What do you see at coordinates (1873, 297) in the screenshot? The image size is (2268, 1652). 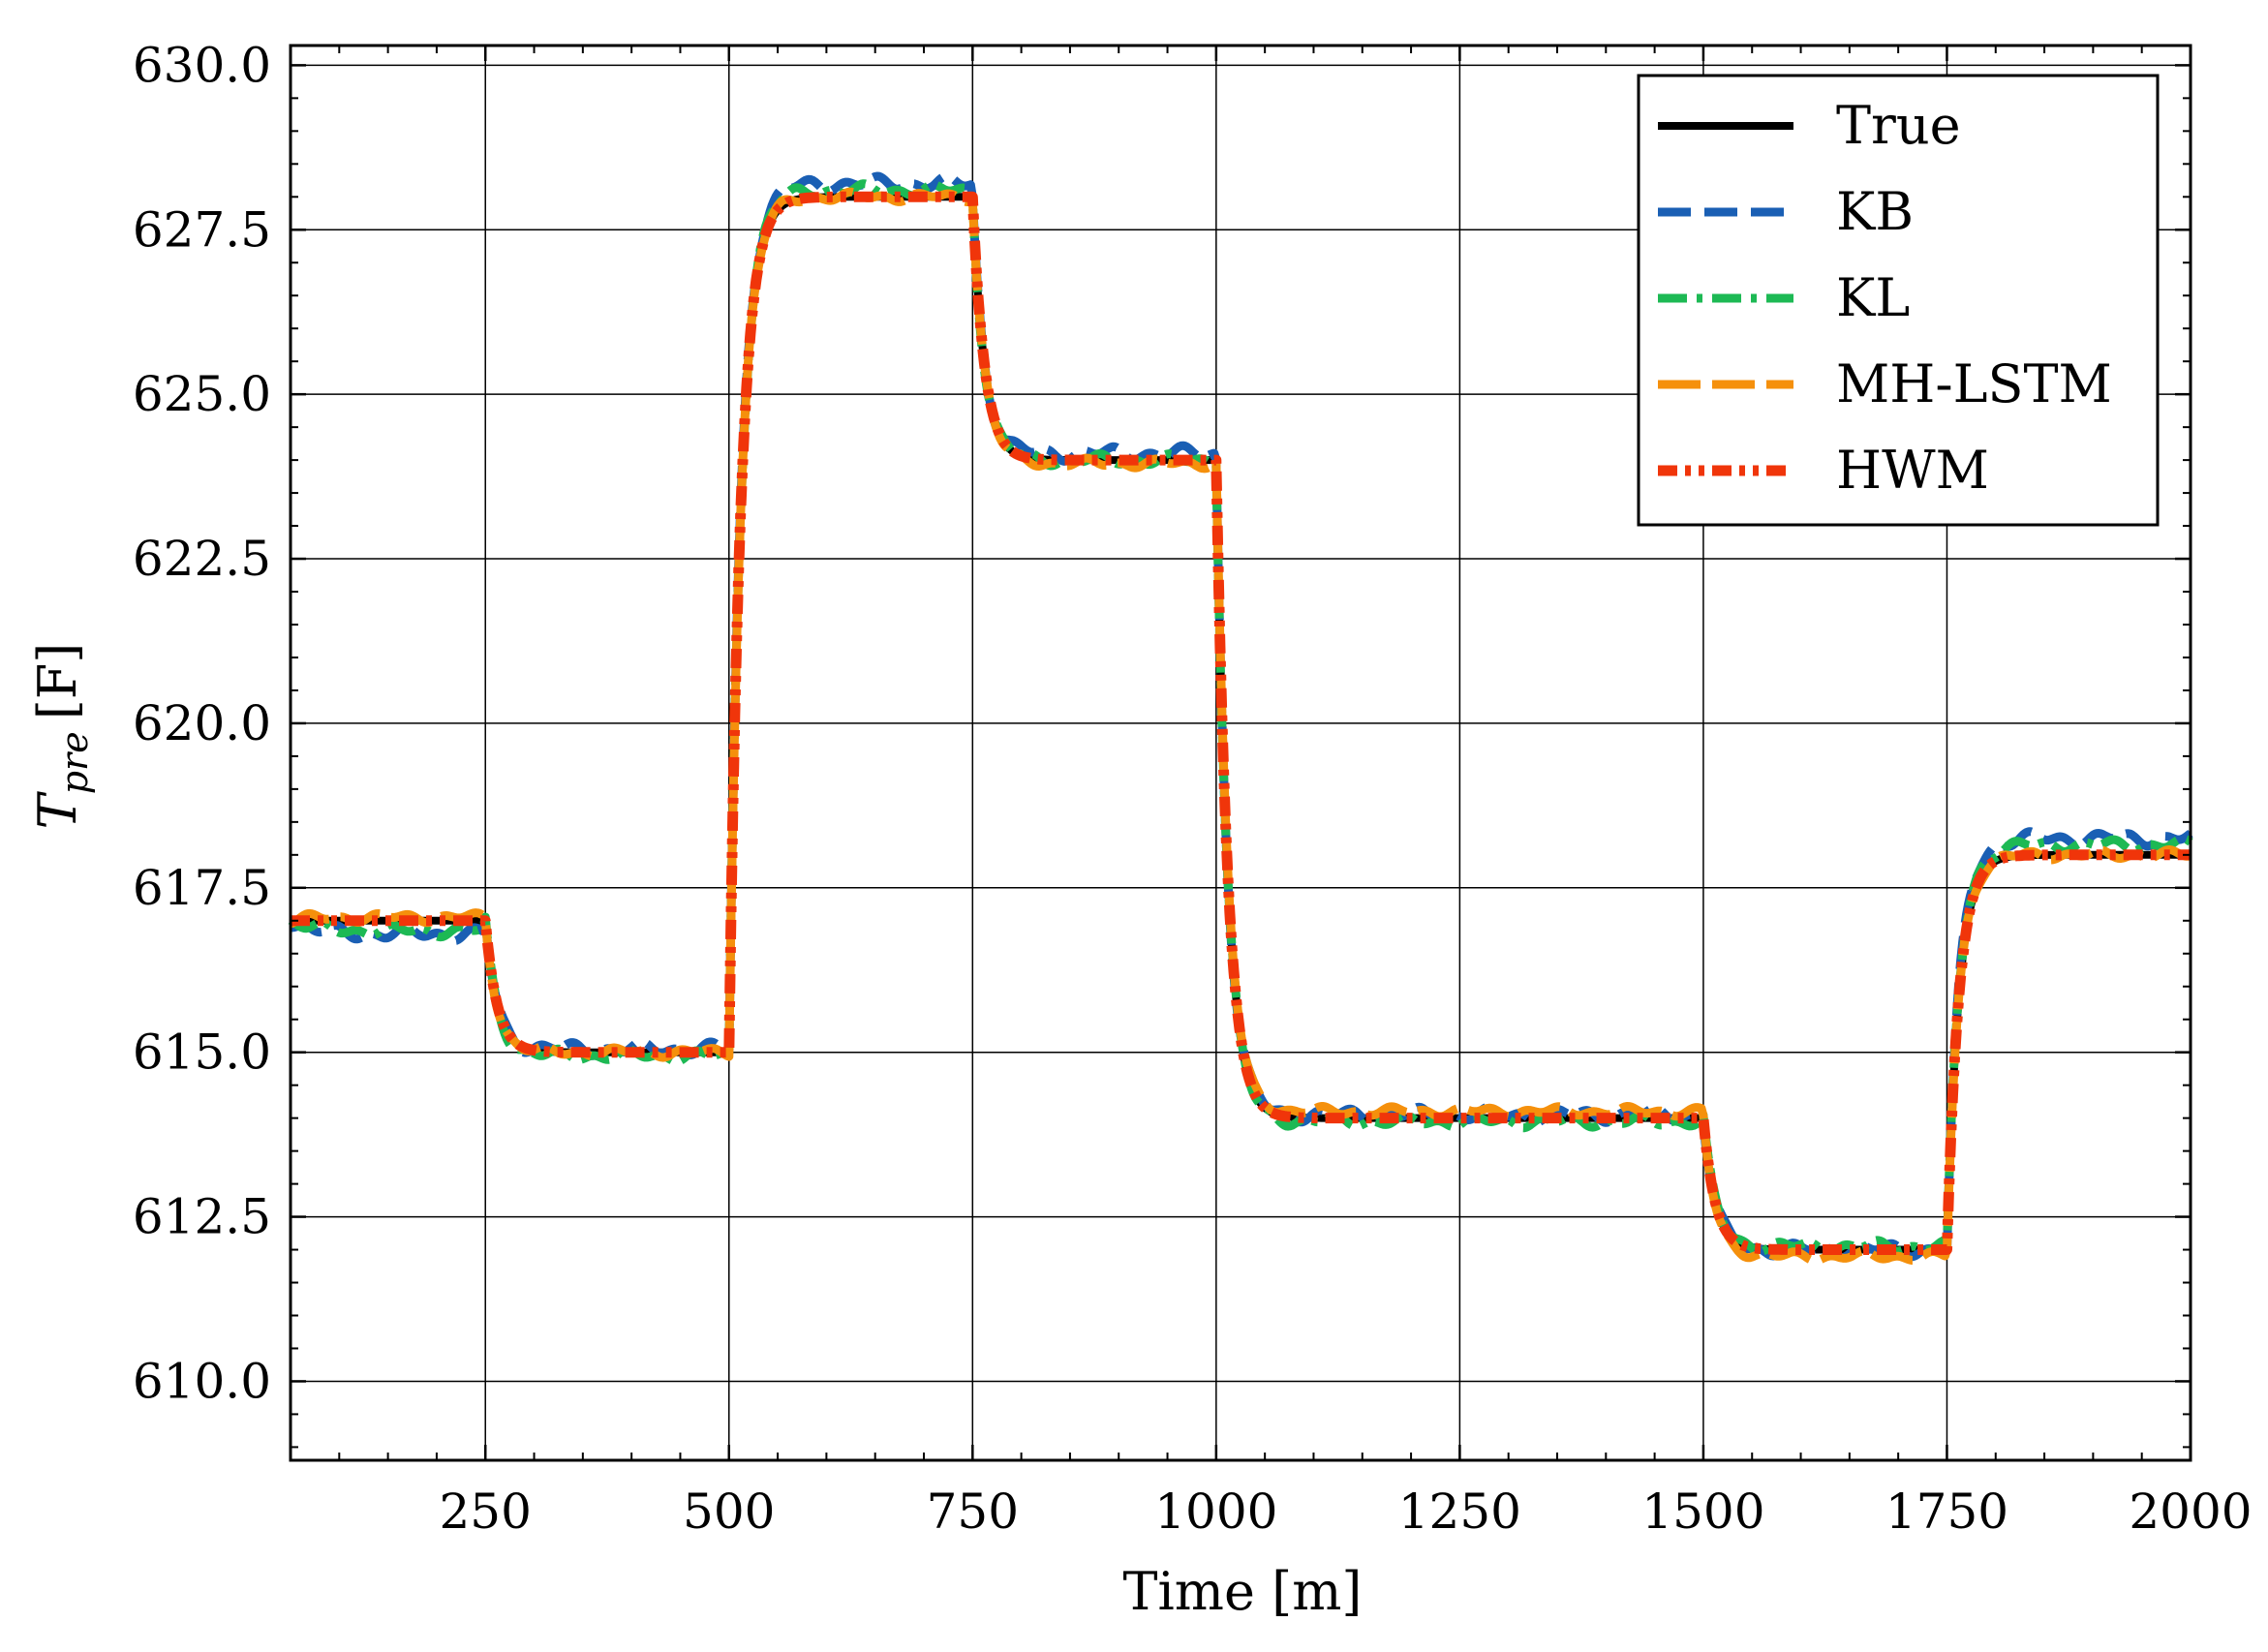 I see `legend-label: KL` at bounding box center [1873, 297].